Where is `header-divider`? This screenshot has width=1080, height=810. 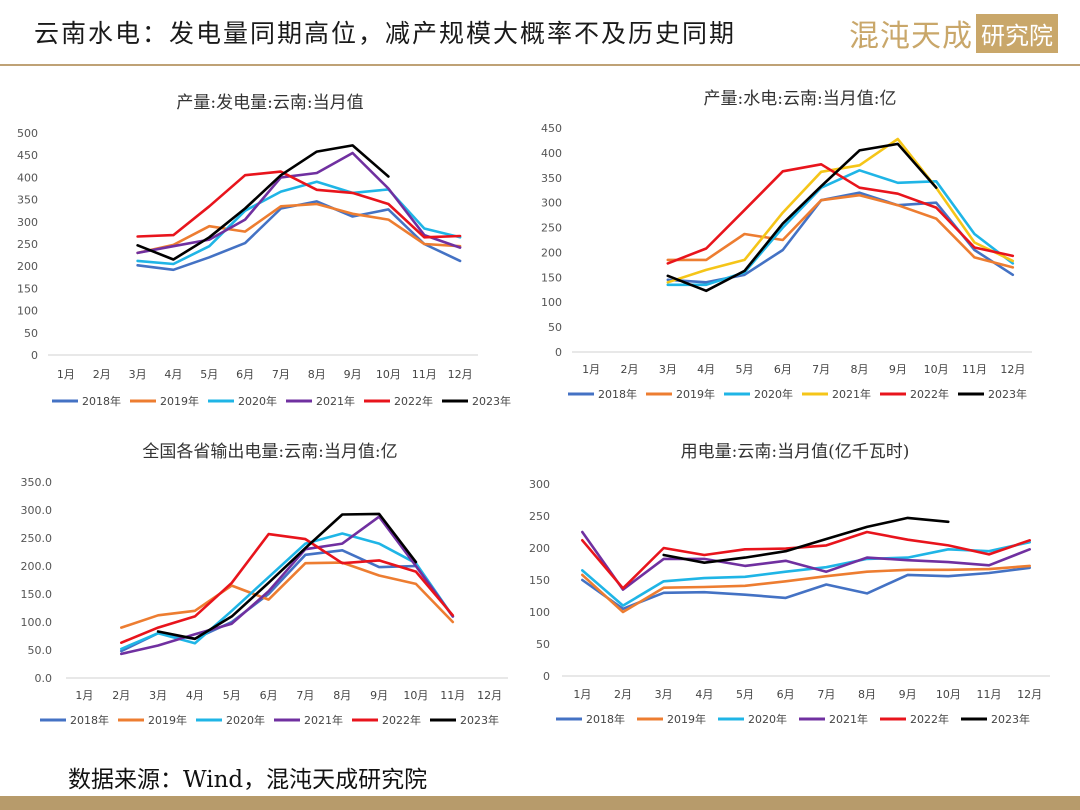 header-divider is located at coordinates (540, 65).